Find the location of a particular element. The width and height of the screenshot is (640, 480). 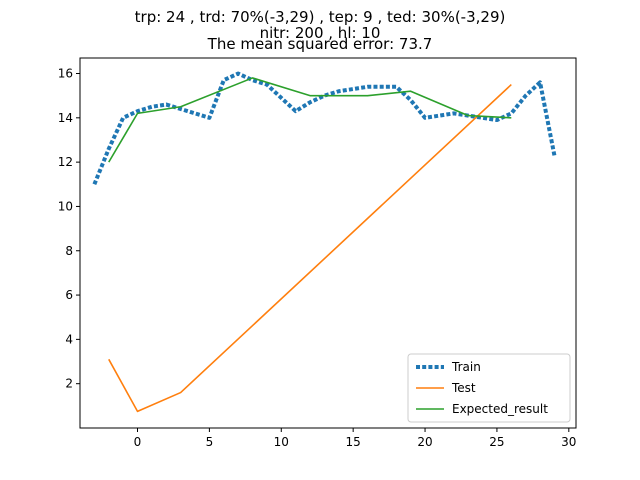

y-tick-label: 10 is located at coordinates (65, 206).